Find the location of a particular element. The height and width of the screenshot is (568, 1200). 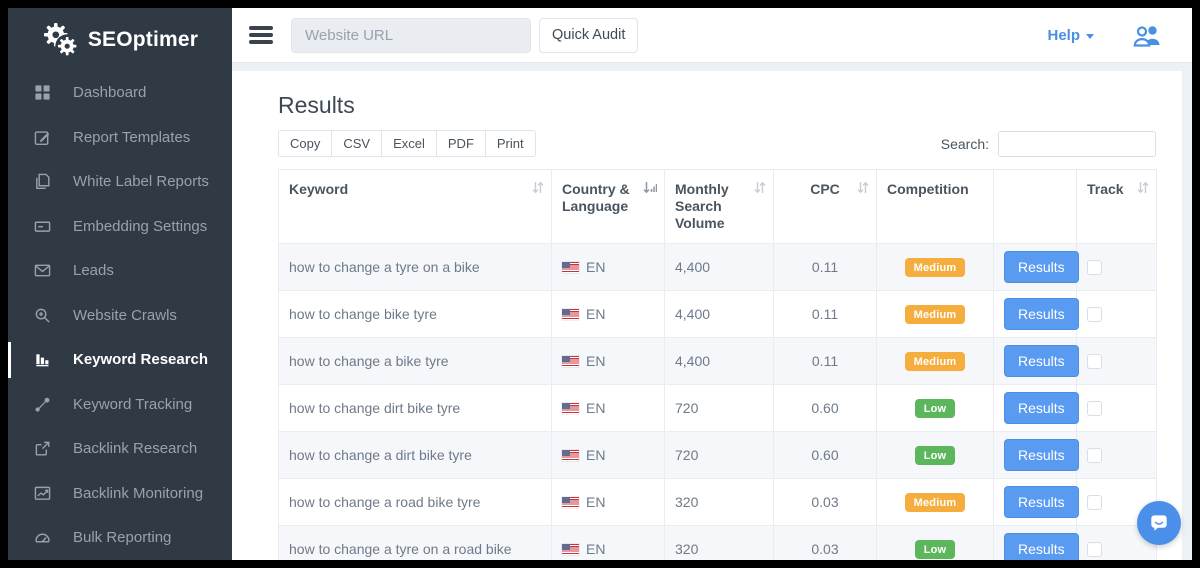

sidebar-item-white-label-reports: White Label Reports is located at coordinates (120, 182).